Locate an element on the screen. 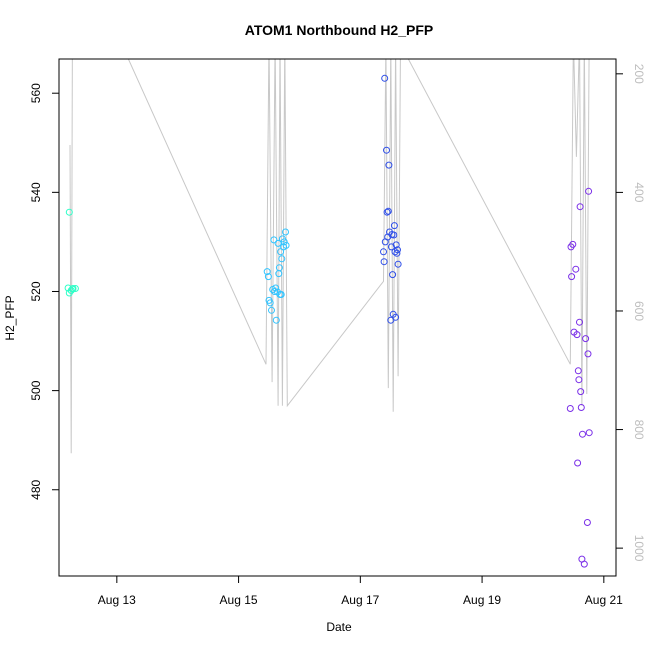 Image resolution: width=650 pixels, height=650 pixels. y-tick-label: 520 is located at coordinates (36, 291).